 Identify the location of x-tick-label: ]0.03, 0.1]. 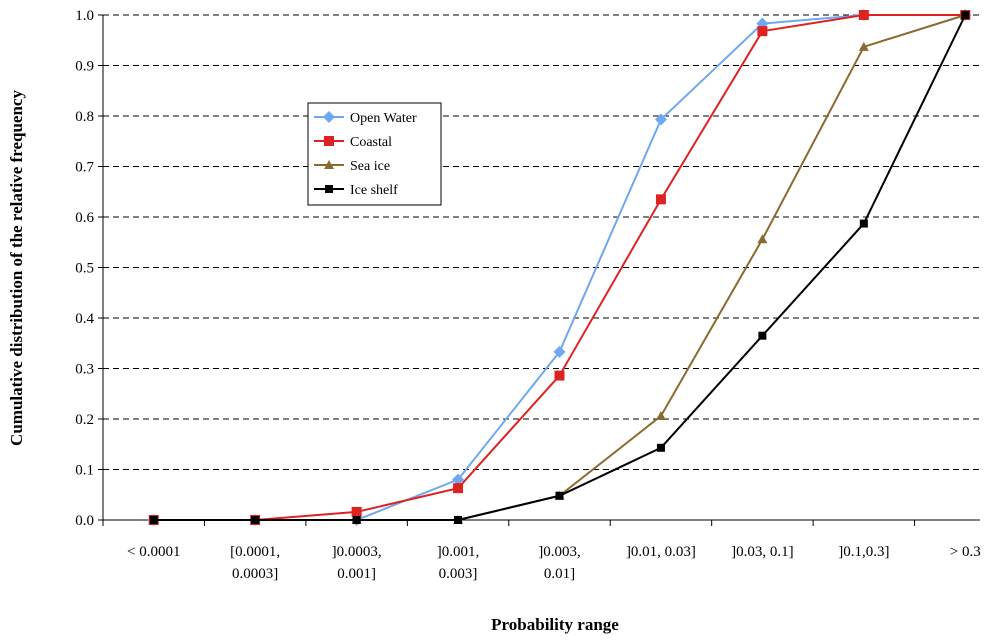
(762, 552).